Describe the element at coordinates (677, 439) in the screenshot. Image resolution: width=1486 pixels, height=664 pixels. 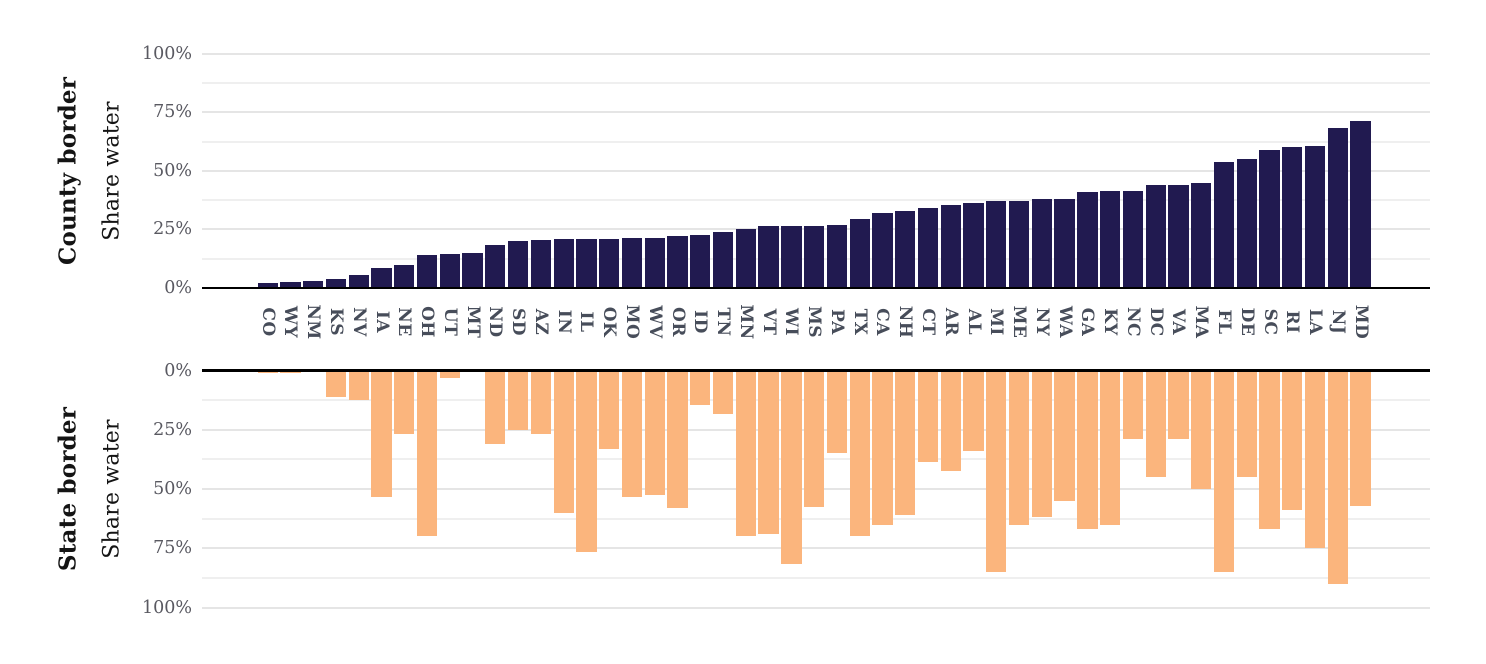
I see `bar-OR-state` at that location.